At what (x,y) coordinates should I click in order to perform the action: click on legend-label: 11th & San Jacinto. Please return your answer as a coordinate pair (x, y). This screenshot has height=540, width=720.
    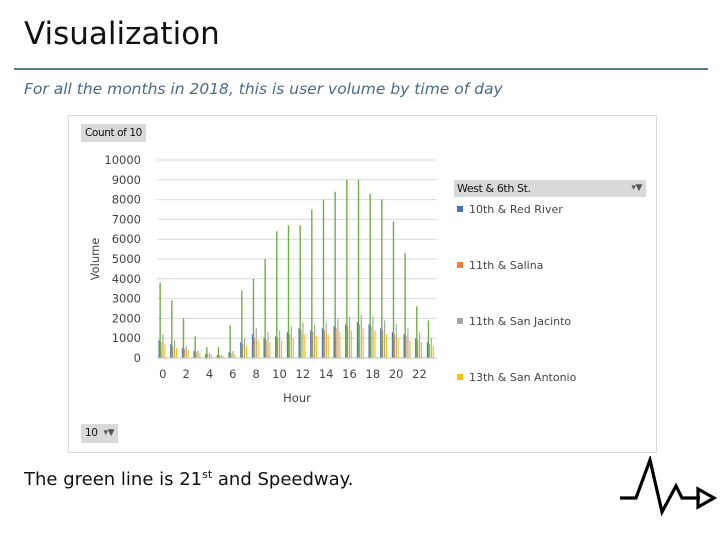
    Looking at the image, I should click on (520, 321).